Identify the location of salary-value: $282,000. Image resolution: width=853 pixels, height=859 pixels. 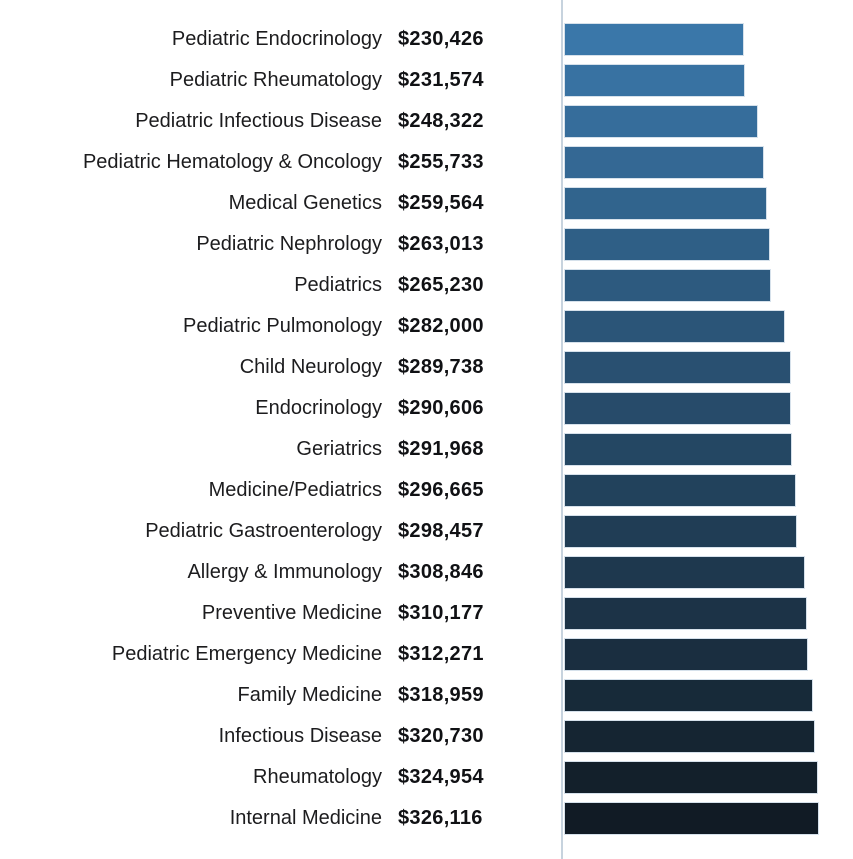
(441, 326).